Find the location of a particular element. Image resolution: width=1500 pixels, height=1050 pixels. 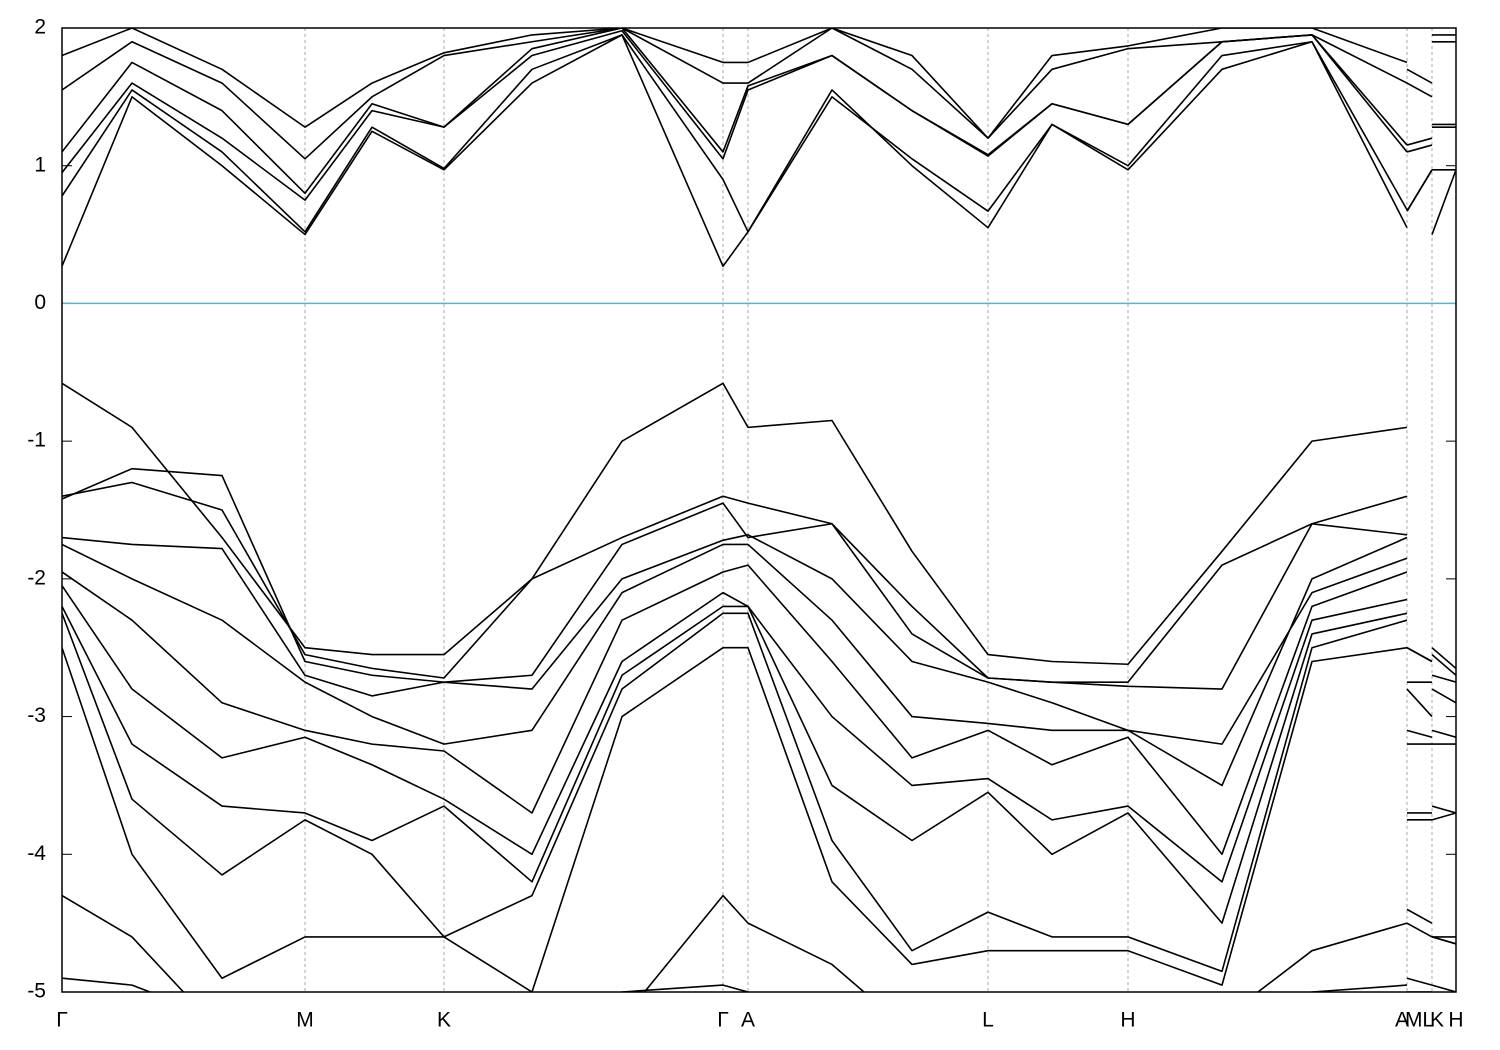

y-tick-label: -4 is located at coordinates (36, 853).